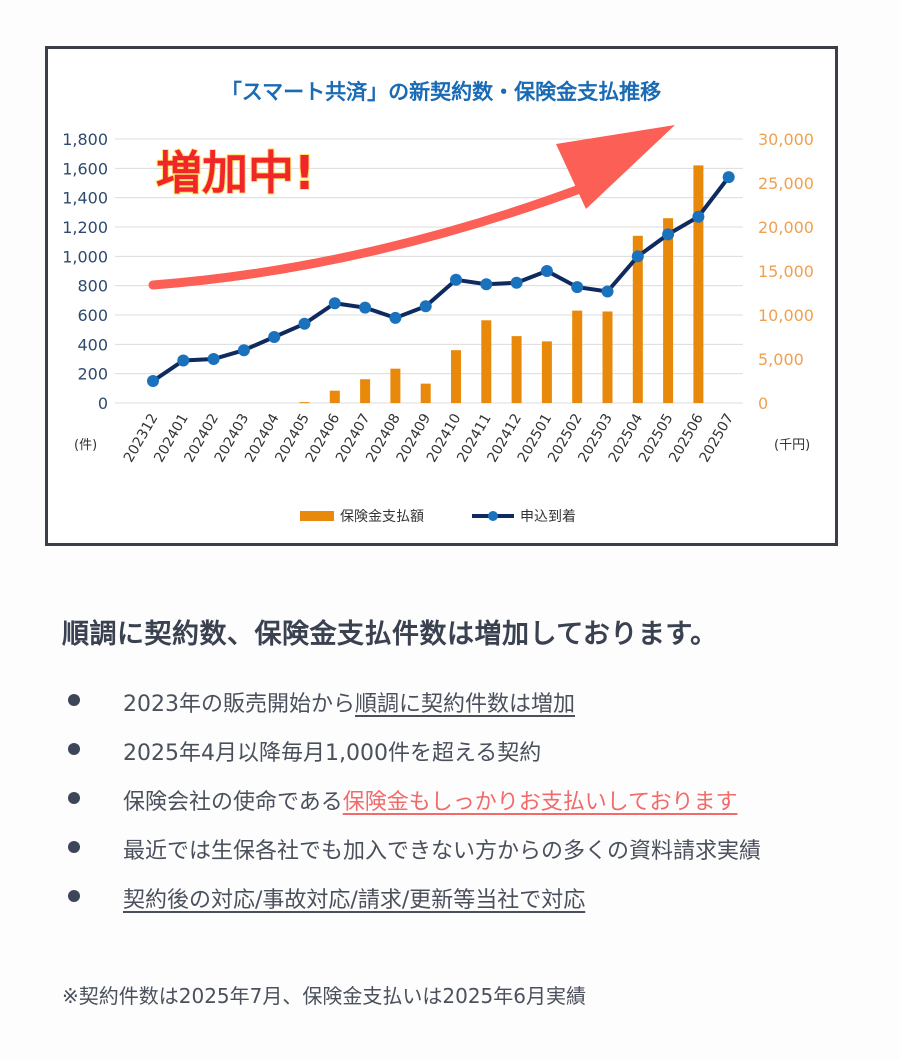  I want to click on trend-arrow-head-icon, so click(615, 167).